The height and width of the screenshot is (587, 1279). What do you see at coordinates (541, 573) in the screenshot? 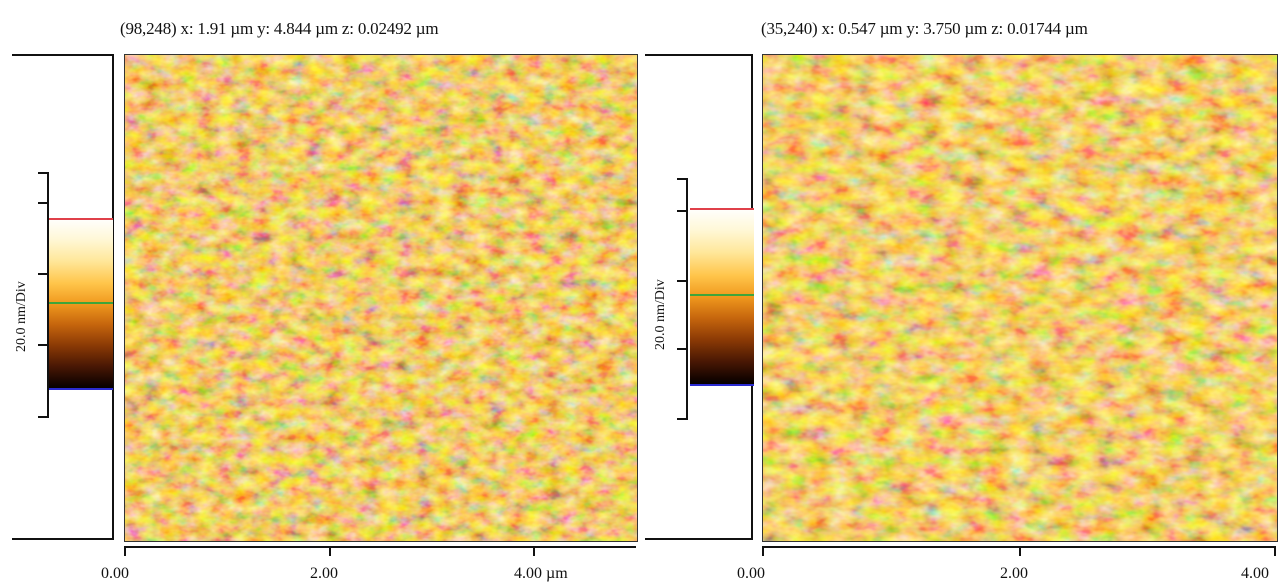
I see `x-tick-label: 4.00 µm` at bounding box center [541, 573].